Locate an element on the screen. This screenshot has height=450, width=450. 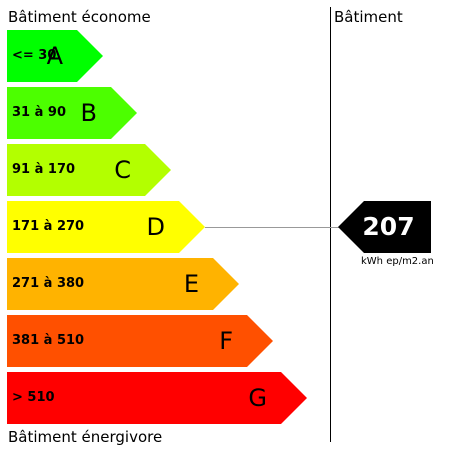
band-f: 381 à 510 F is located at coordinates (140, 341).